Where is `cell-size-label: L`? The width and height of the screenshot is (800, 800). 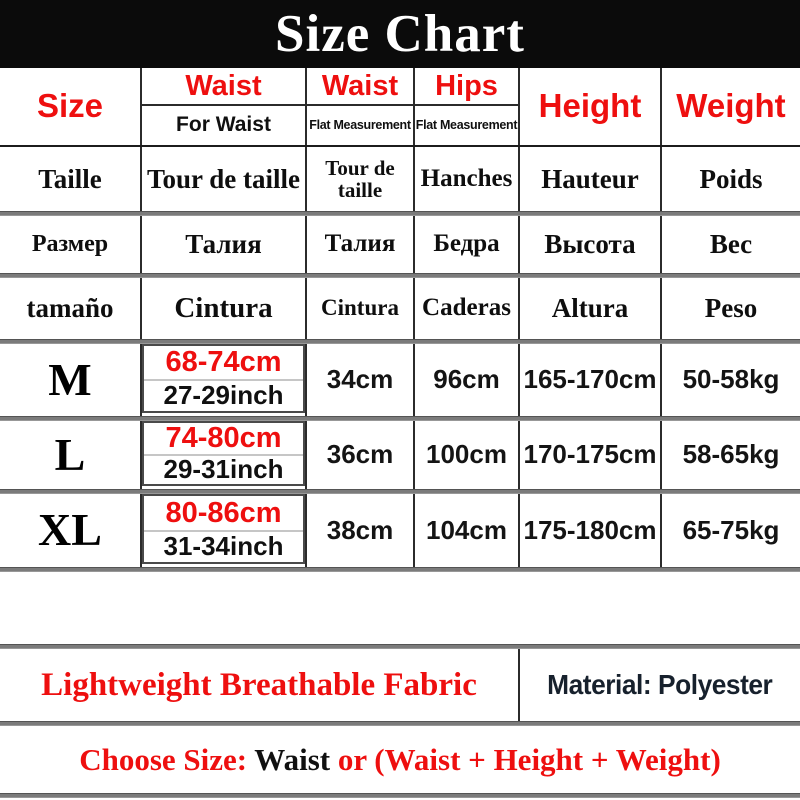
cell-size-label: L is located at coordinates (70, 454).